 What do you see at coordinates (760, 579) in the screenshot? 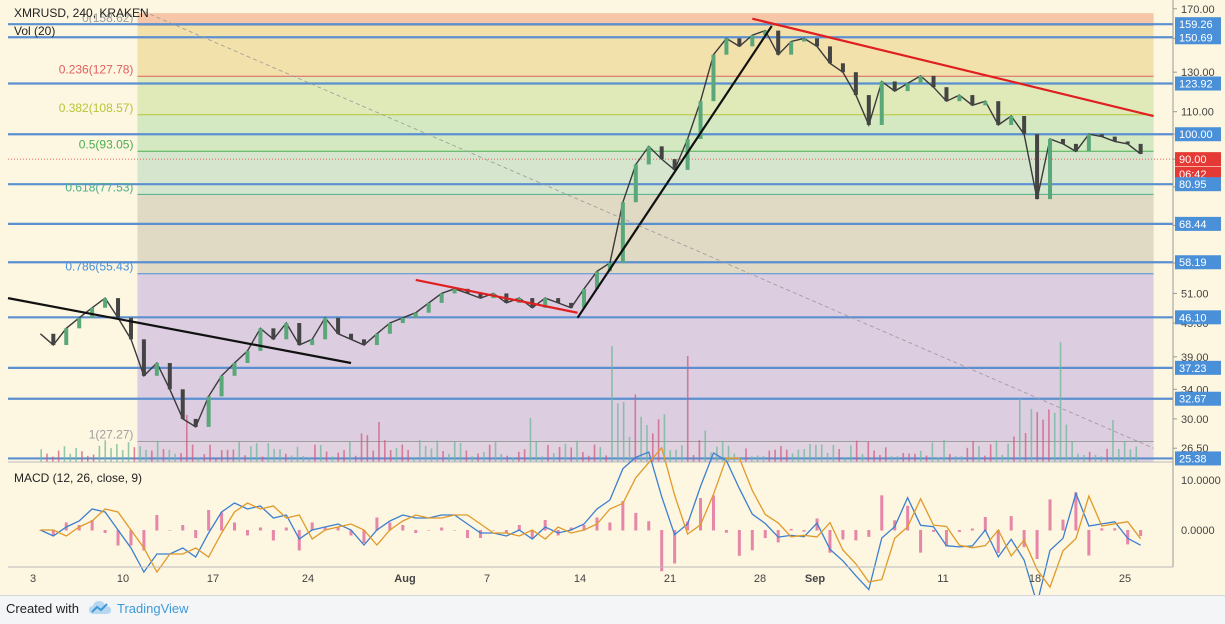
I see `date-tick-label: 28` at bounding box center [760, 579].